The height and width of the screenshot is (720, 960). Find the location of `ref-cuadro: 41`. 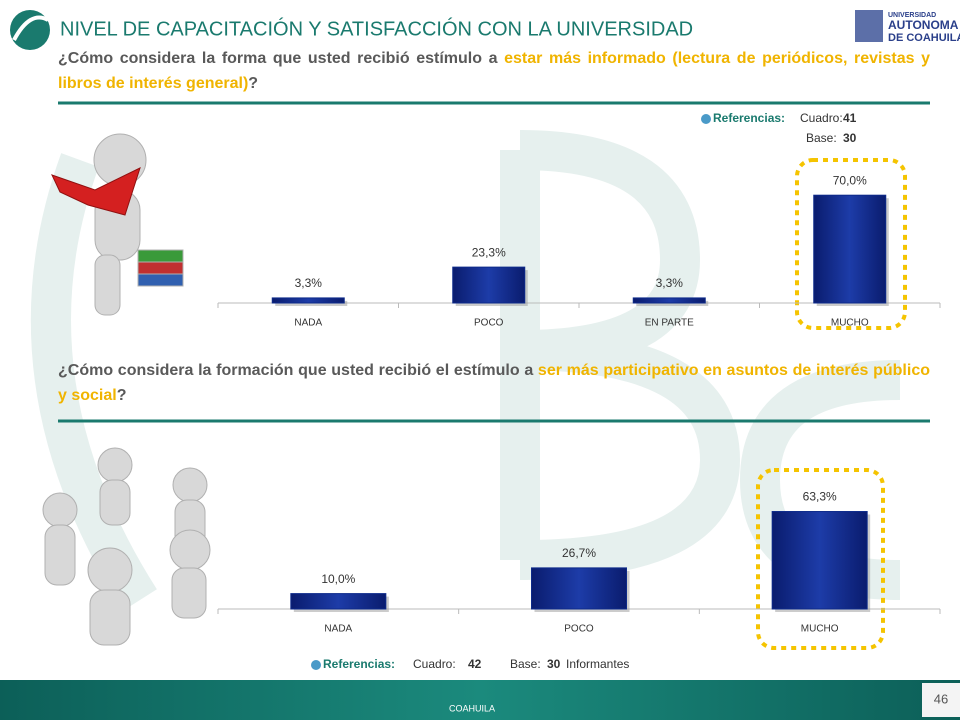

ref-cuadro: 41 is located at coordinates (850, 118).